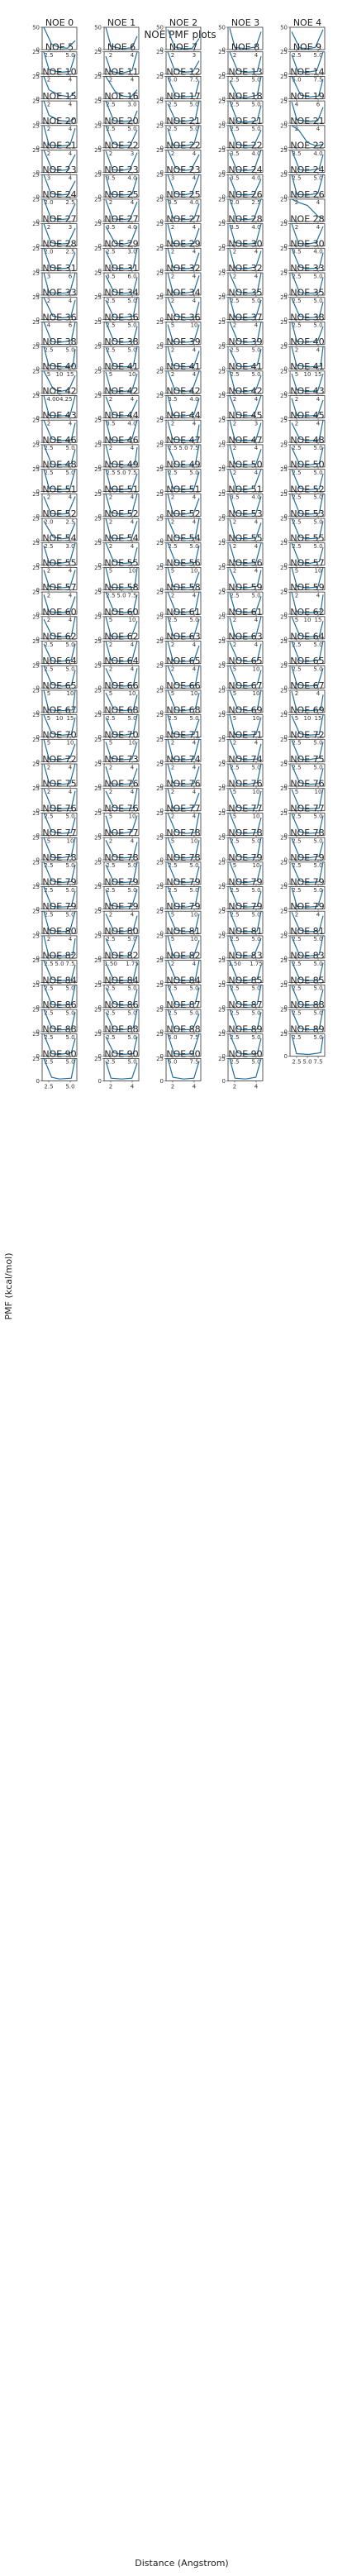 This screenshot has width=352, height=2576. Describe the element at coordinates (307, 931) in the screenshot. I see `panel-title: NOE 81` at that location.